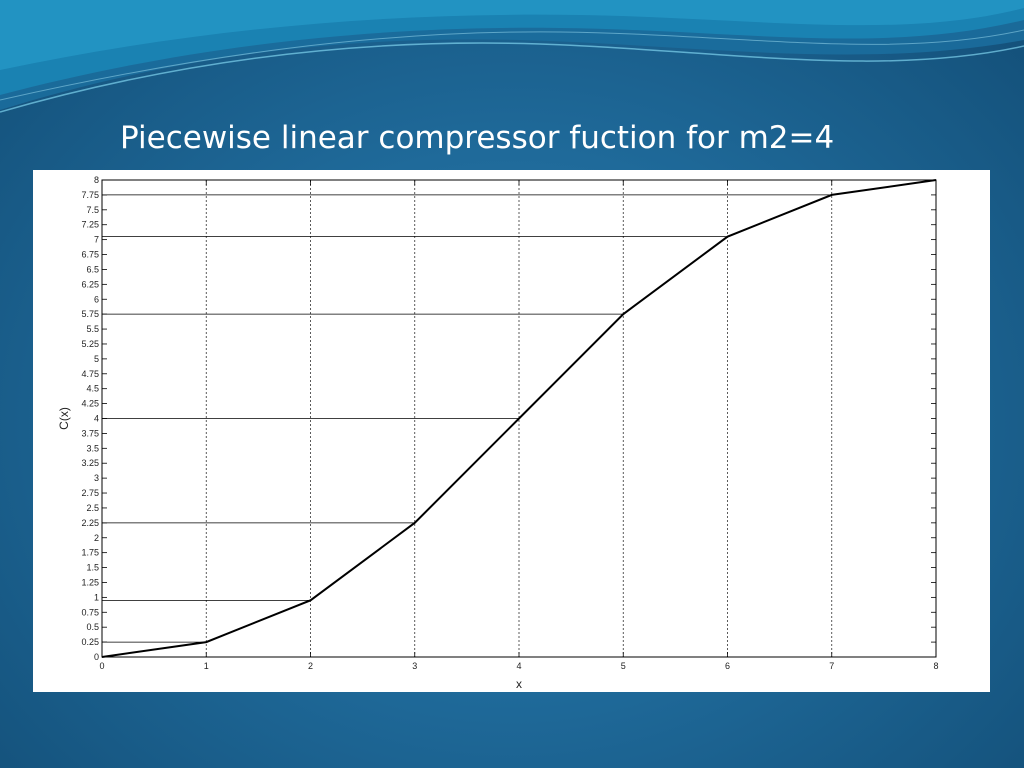  Describe the element at coordinates (96, 657) in the screenshot. I see `y-tick-label-0: 0` at that location.